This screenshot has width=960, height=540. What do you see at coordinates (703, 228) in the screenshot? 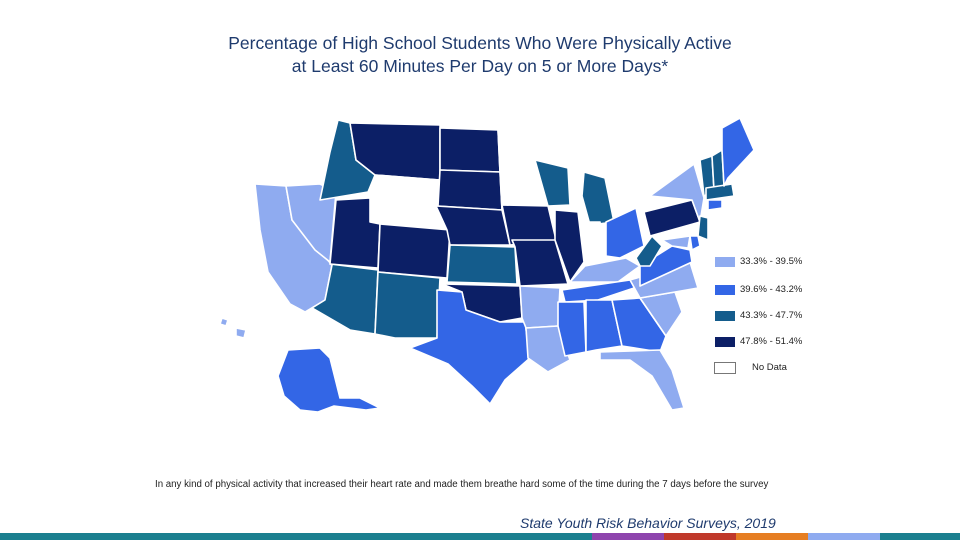
I see `state-new-jersey` at bounding box center [703, 228].